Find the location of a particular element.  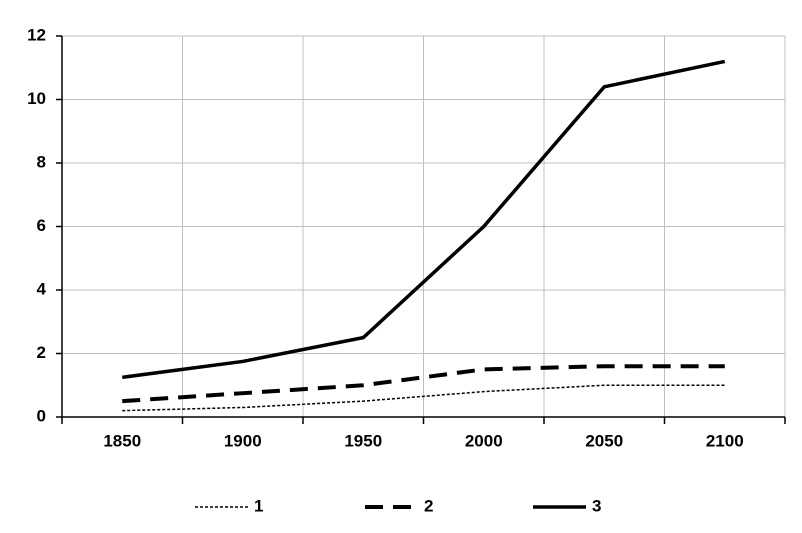

y-tick-label: 2 is located at coordinates (41, 352).